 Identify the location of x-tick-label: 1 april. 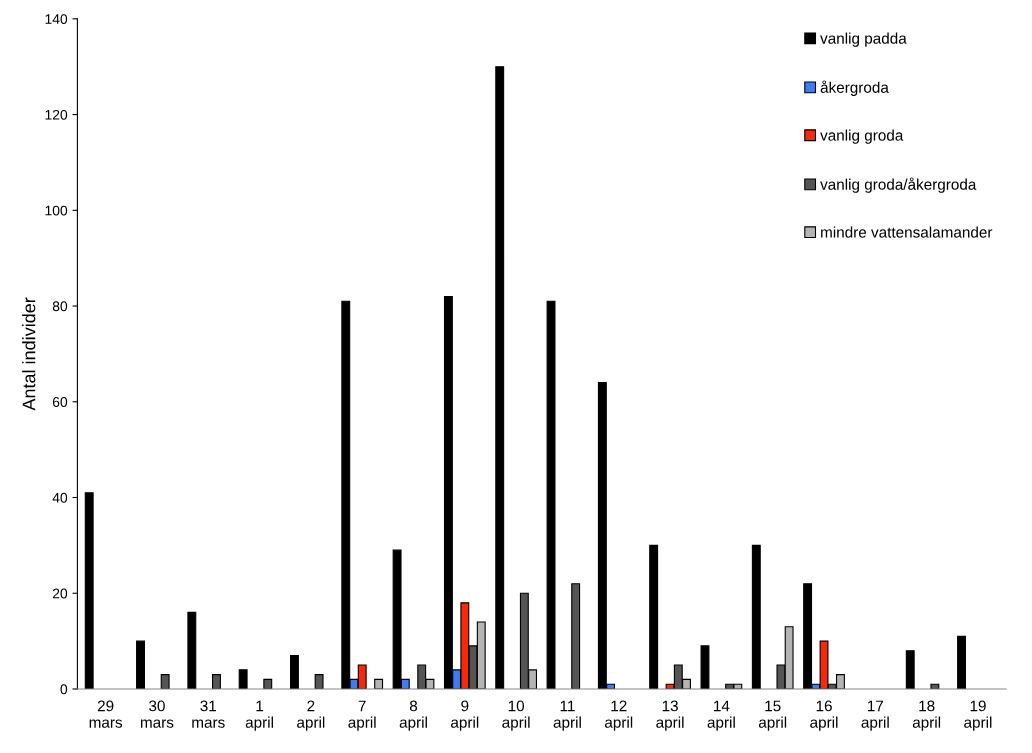
(259, 715).